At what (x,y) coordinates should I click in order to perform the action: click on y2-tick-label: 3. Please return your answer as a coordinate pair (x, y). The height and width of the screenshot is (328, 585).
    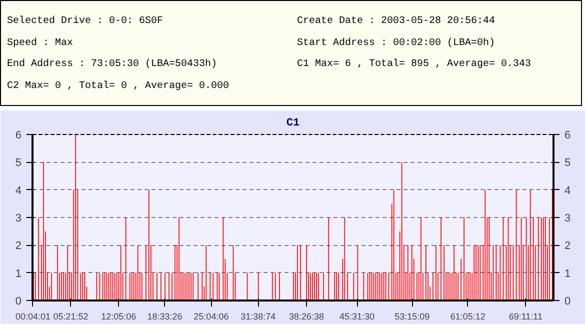
    Looking at the image, I should click on (567, 218).